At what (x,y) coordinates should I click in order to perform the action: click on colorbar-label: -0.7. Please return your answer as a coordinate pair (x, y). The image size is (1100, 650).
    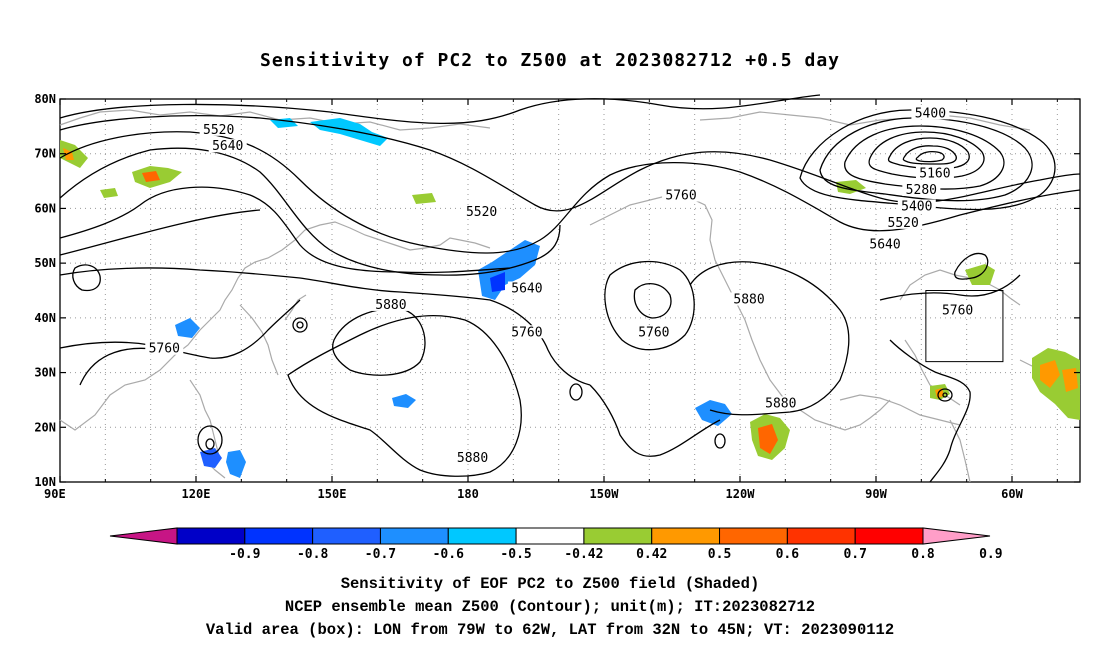
    Looking at the image, I should click on (380, 554).